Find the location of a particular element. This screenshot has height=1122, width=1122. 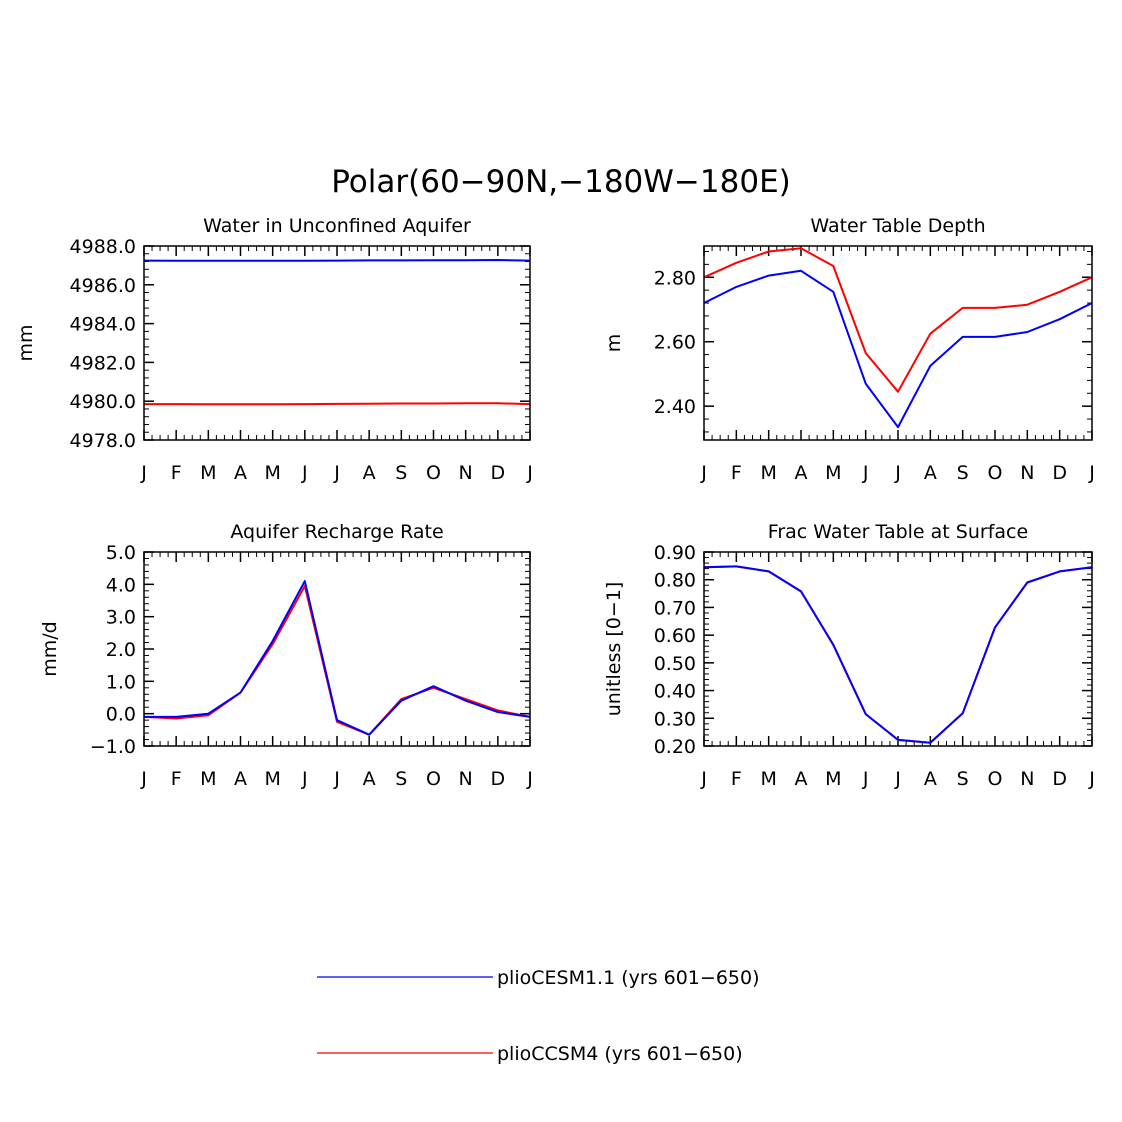

y-tick-label: 4978.0 is located at coordinates (103, 441).